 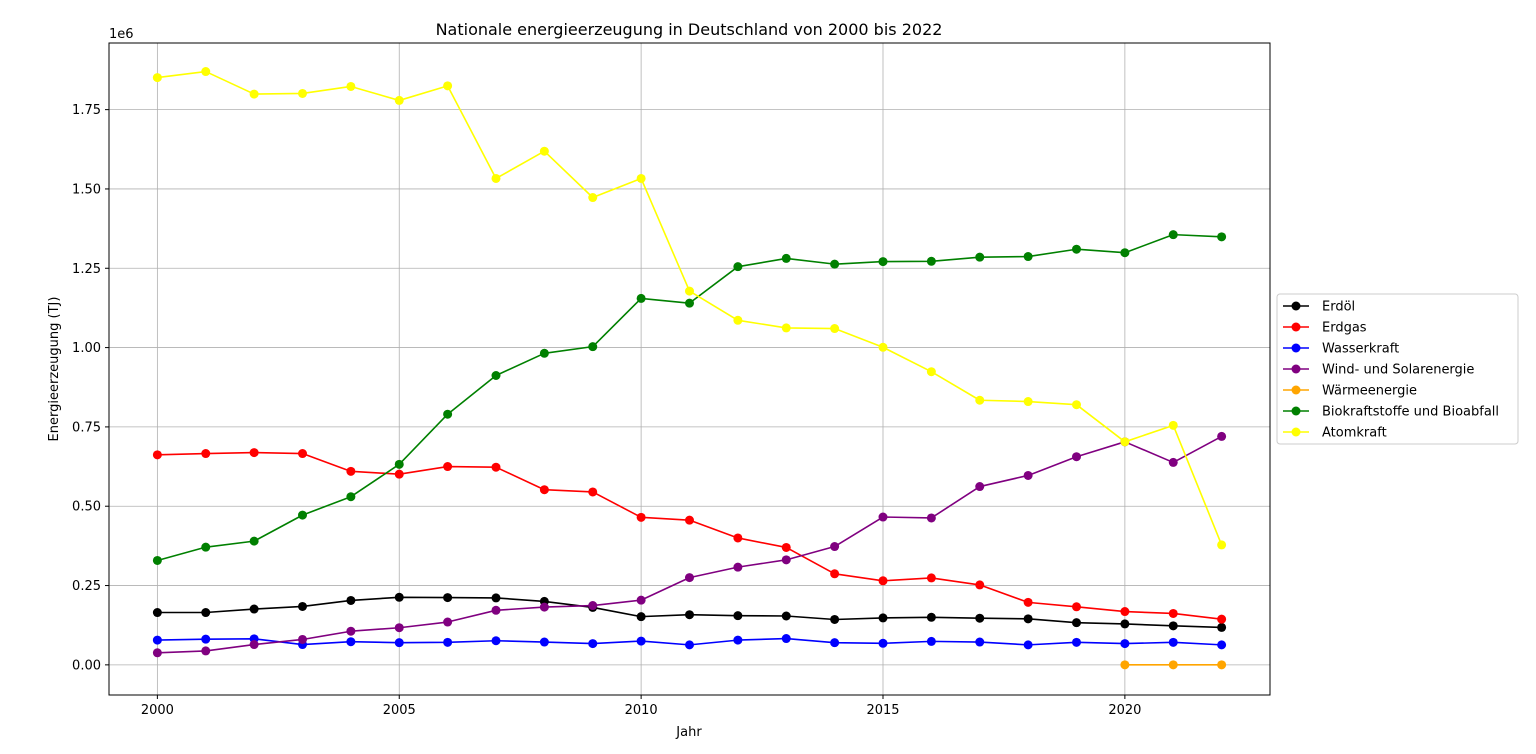 I want to click on legend-label: Wind- und Solarenergie, so click(x=1398, y=370).